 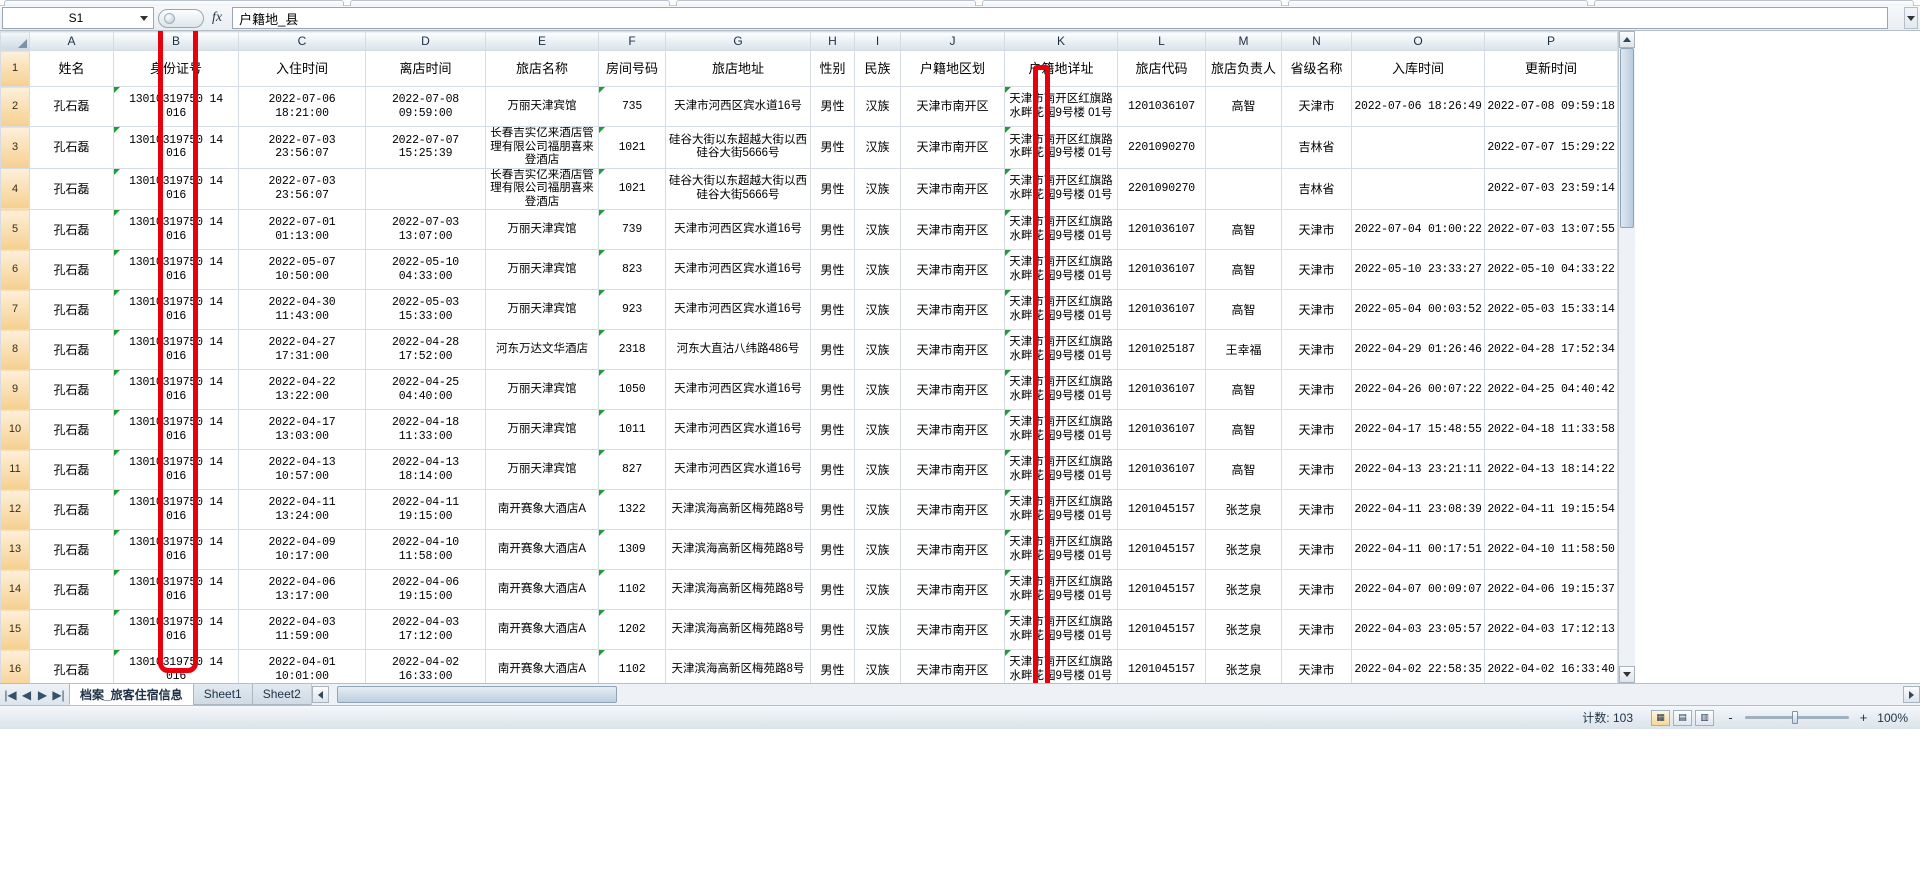 I want to click on vertical-scrollbar, so click(x=1626, y=357).